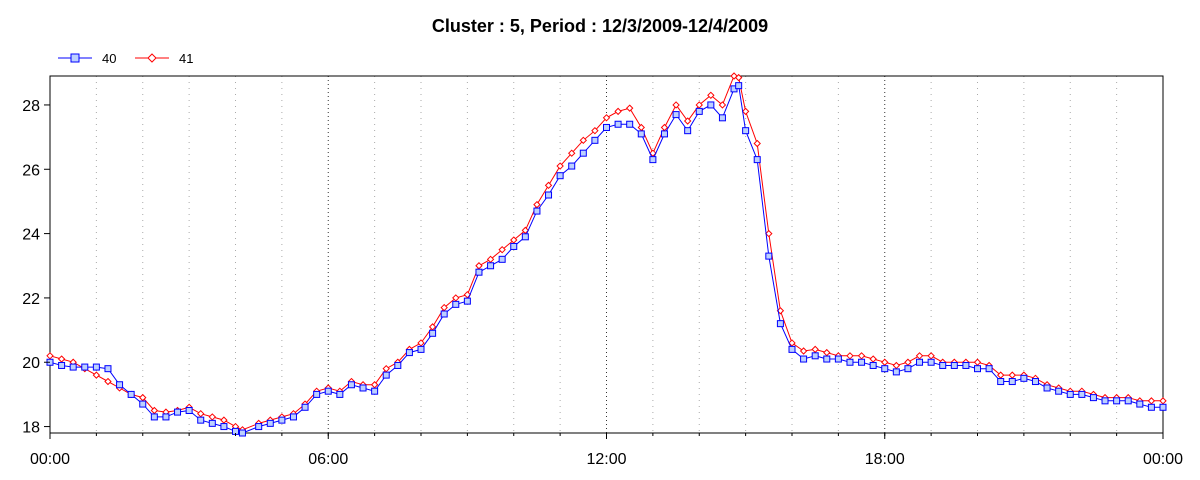 The width and height of the screenshot is (1200, 480). I want to click on x-tick-label: 06:00, so click(328, 459).